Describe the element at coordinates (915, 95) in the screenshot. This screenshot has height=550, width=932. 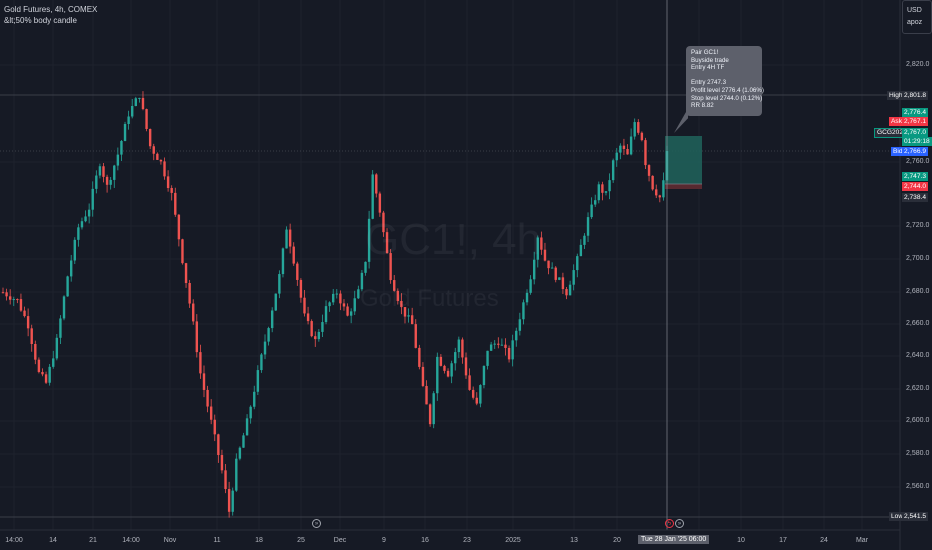
I see `high-label: 2,801.8` at that location.